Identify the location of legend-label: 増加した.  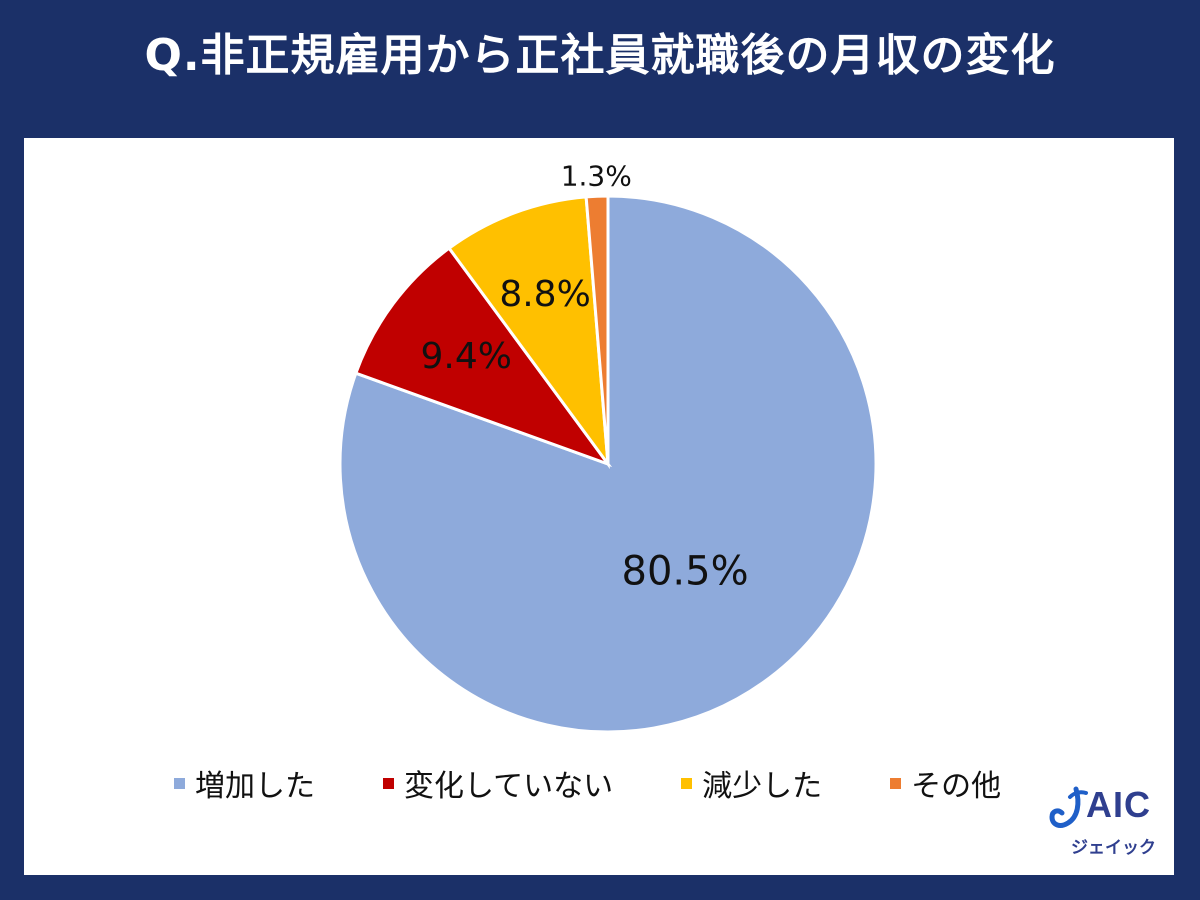
(255, 786).